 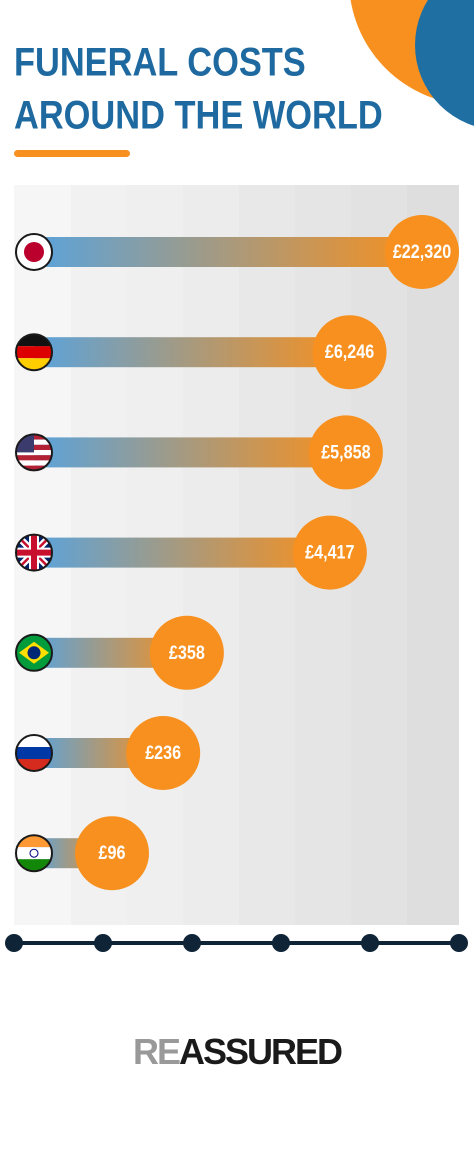 What do you see at coordinates (444, 63) in the screenshot?
I see `corner-blue` at bounding box center [444, 63].